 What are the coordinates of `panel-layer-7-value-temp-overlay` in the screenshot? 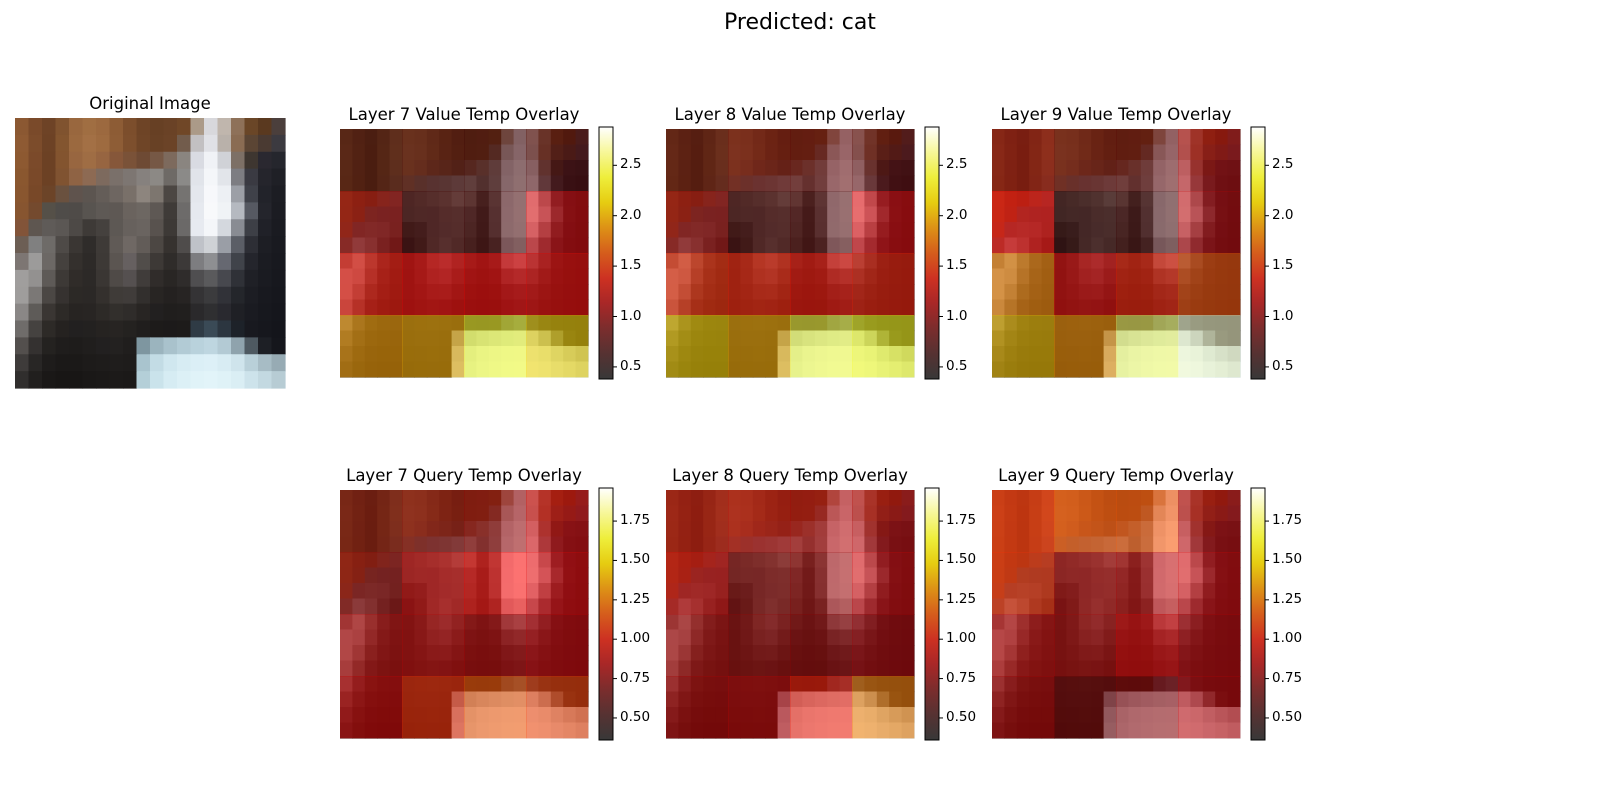 It's located at (478, 253).